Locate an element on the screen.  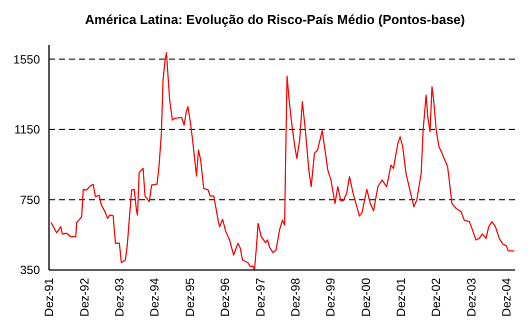
y-tick-label: 350 is located at coordinates (30, 270).